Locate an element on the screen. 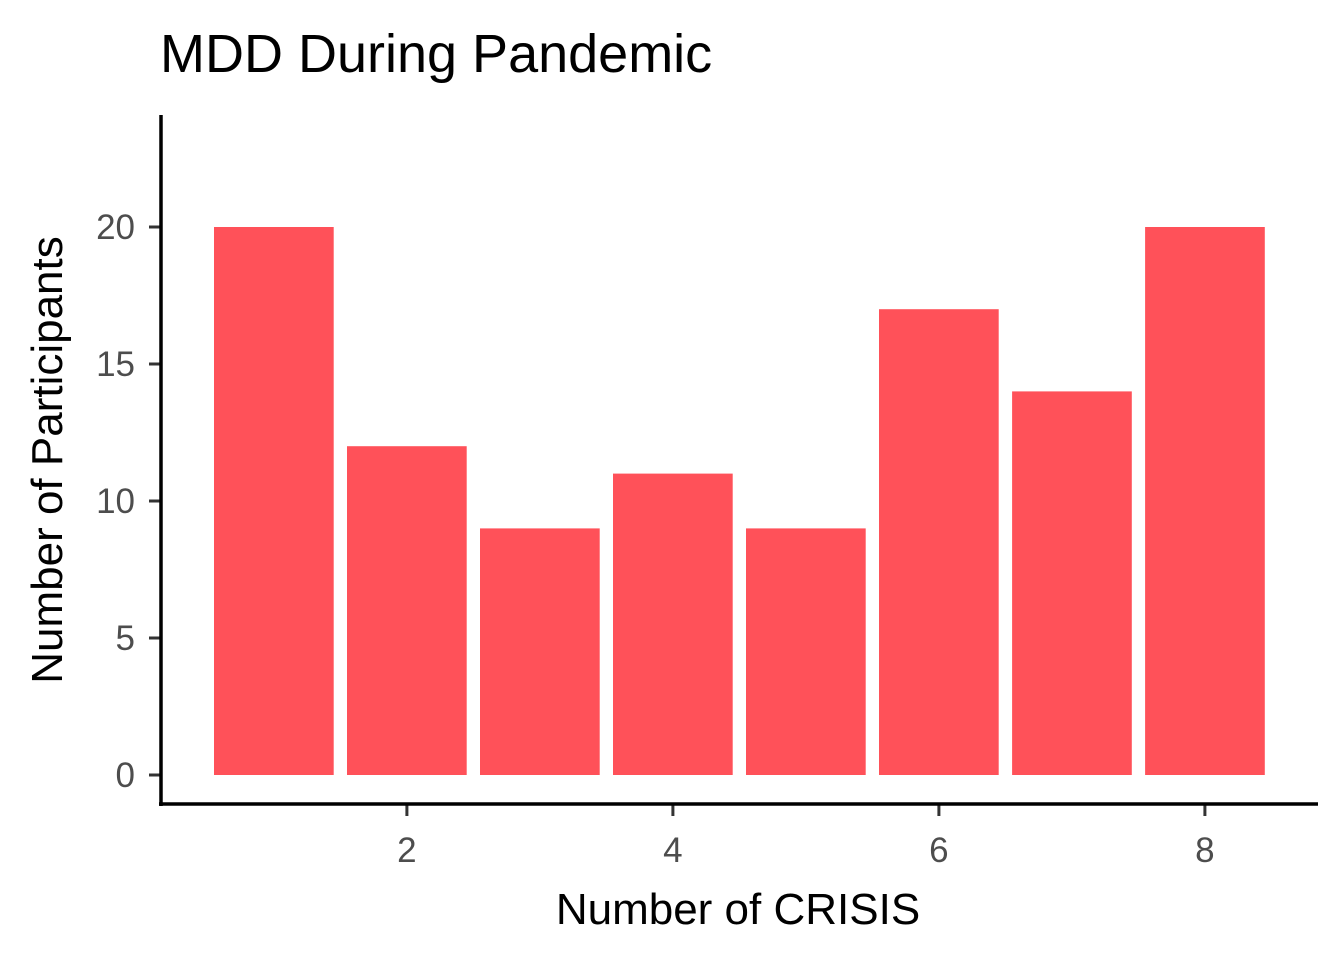  y-tick-label: 10 is located at coordinates (115, 501).